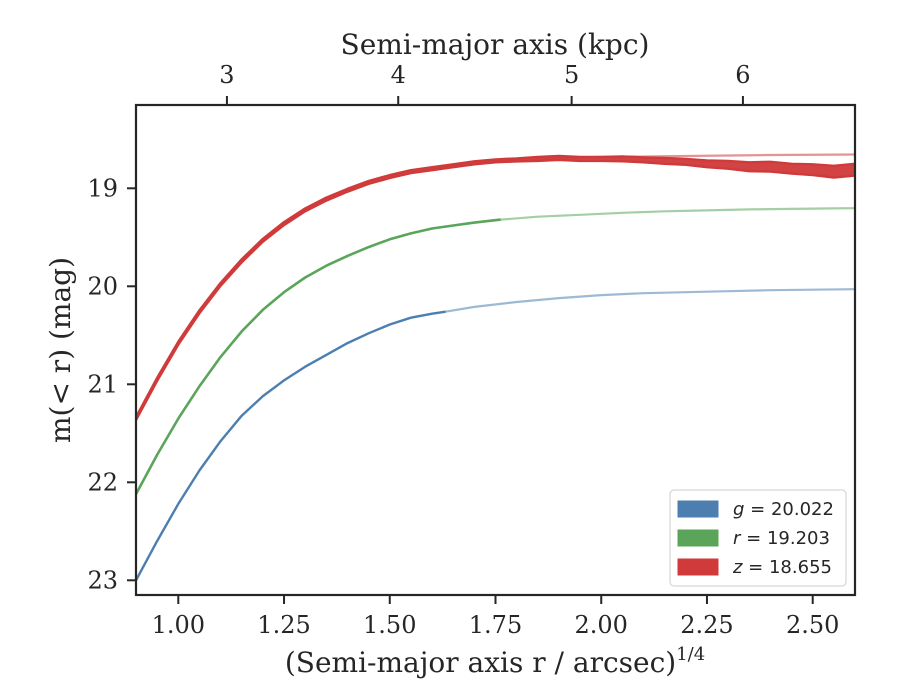 The height and width of the screenshot is (700, 900). Describe the element at coordinates (706, 625) in the screenshot. I see `x-tick-label: 2.25` at that location.